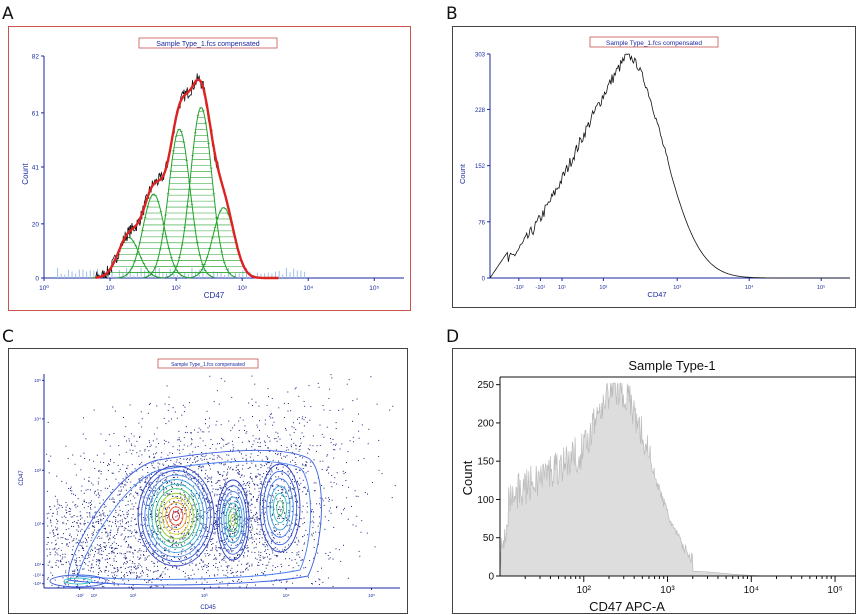 This screenshot has width=859, height=615. Describe the element at coordinates (627, 606) in the screenshot. I see `panel-d-xlabel: CD47 APC-A` at that location.